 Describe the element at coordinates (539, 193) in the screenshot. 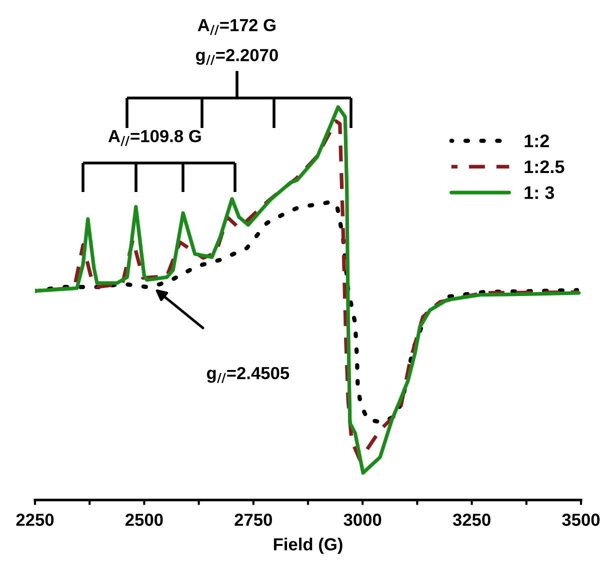

I see `legend-label: 1: 3` at that location.